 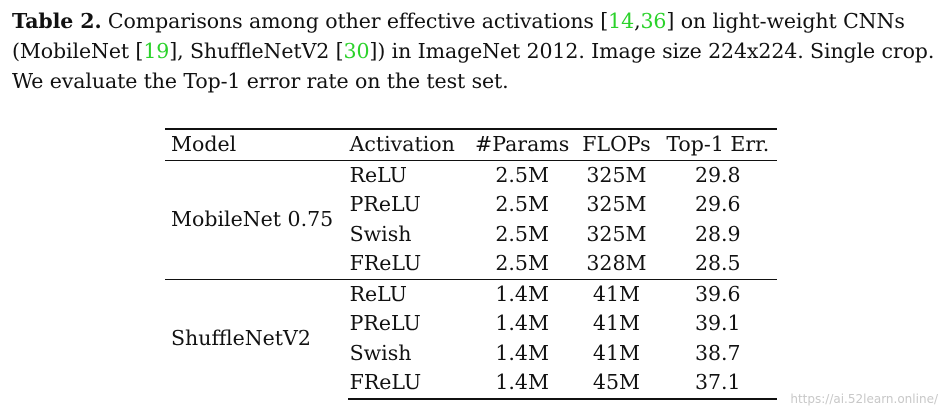 I want to click on caption-text: ] on light-weight CNNs (MobileNet [, so click(x=458, y=36).